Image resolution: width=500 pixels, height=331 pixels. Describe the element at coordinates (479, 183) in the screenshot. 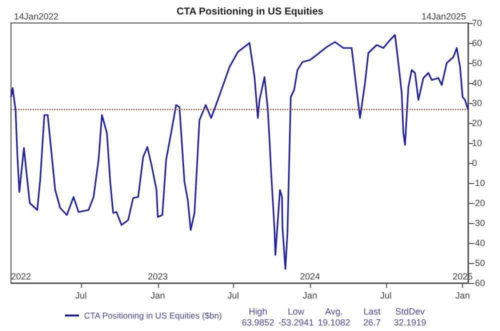

I see `y-tick-label: -10` at that location.